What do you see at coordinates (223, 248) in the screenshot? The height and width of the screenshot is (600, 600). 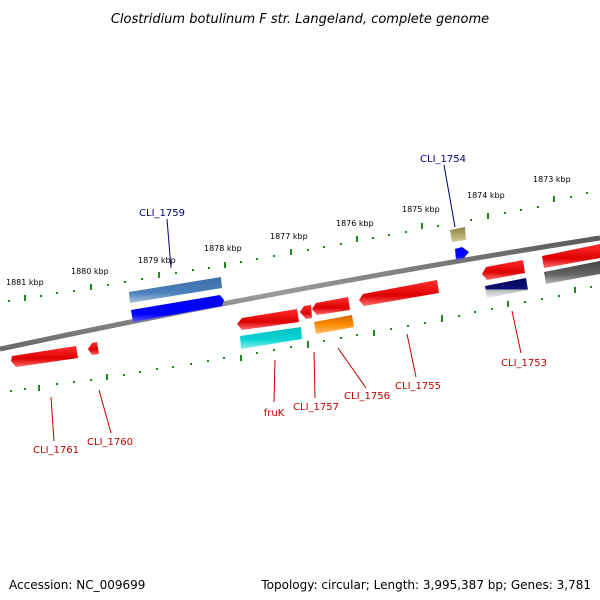 I see `kbp-label: 1878 kbp` at bounding box center [223, 248].